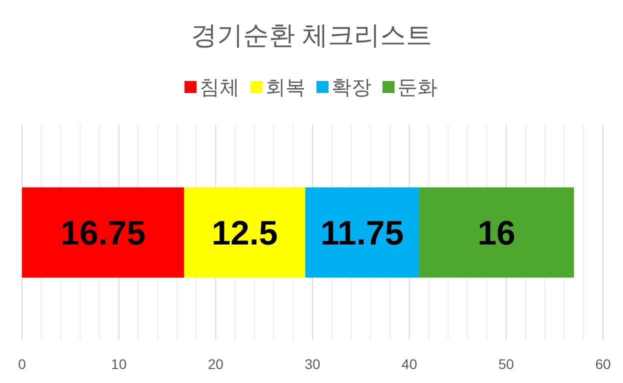  I want to click on x-tick-label: 0, so click(22, 364).